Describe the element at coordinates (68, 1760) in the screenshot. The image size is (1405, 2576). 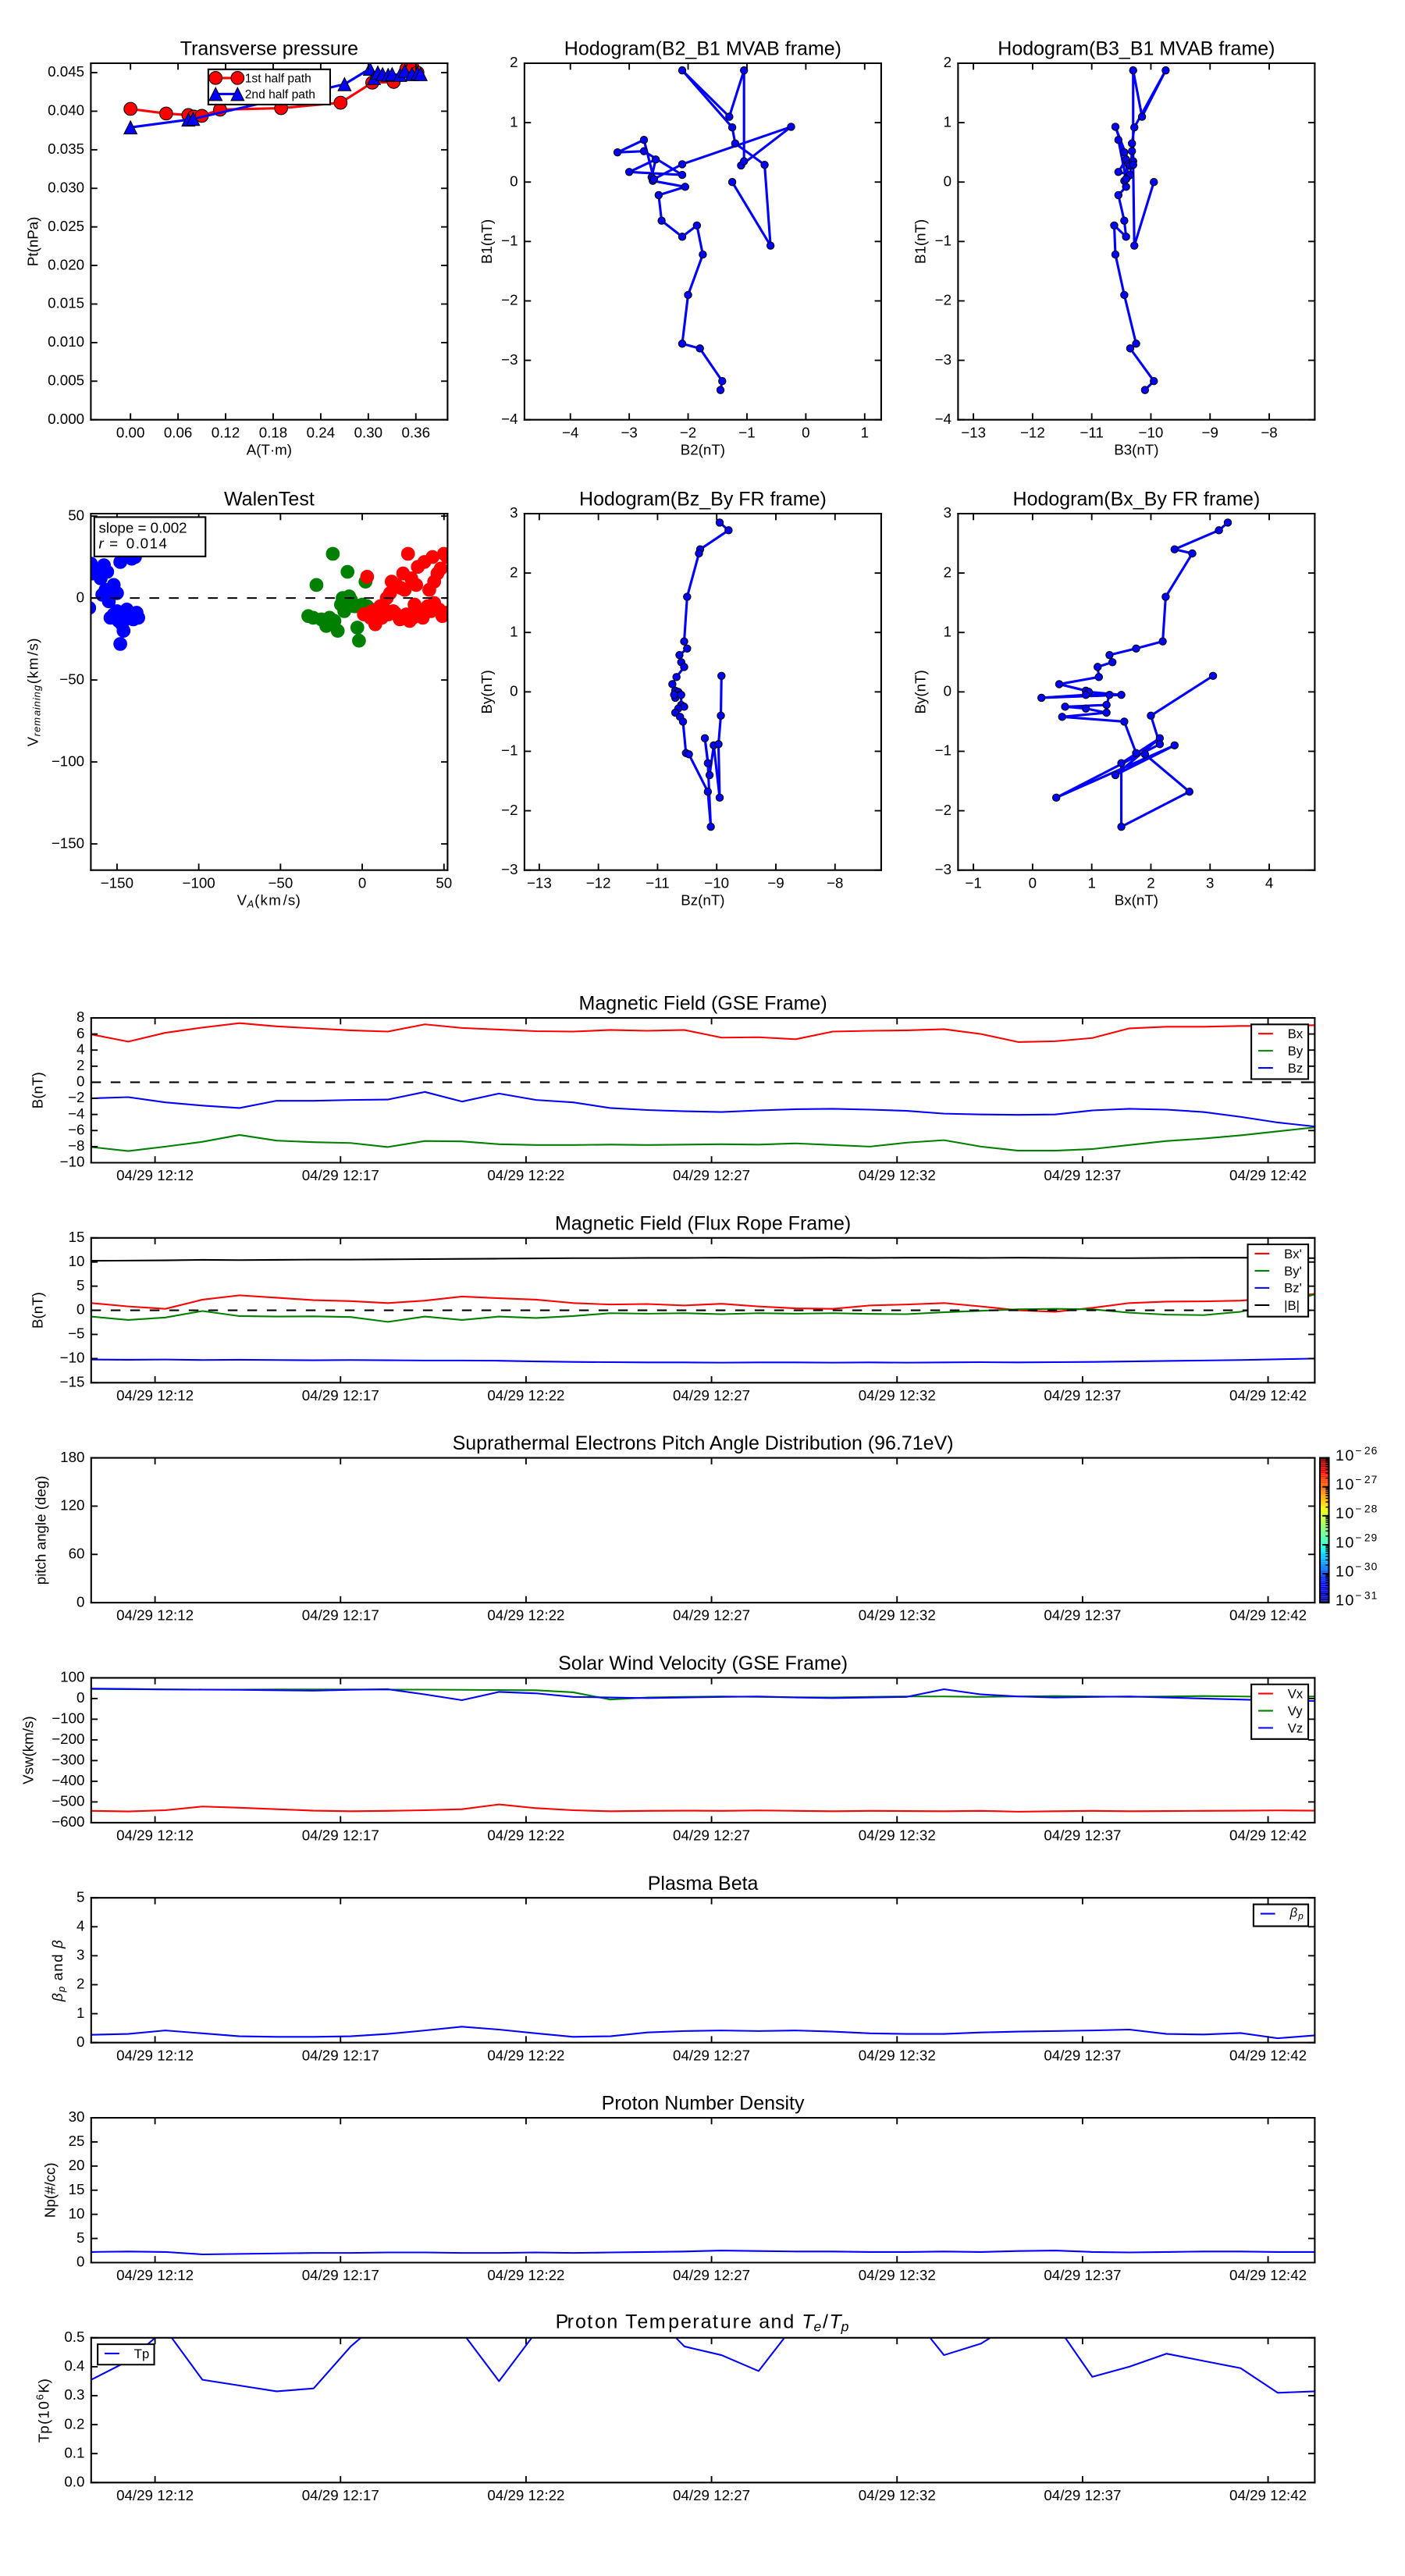
I see `svg-text: −300` at that location.